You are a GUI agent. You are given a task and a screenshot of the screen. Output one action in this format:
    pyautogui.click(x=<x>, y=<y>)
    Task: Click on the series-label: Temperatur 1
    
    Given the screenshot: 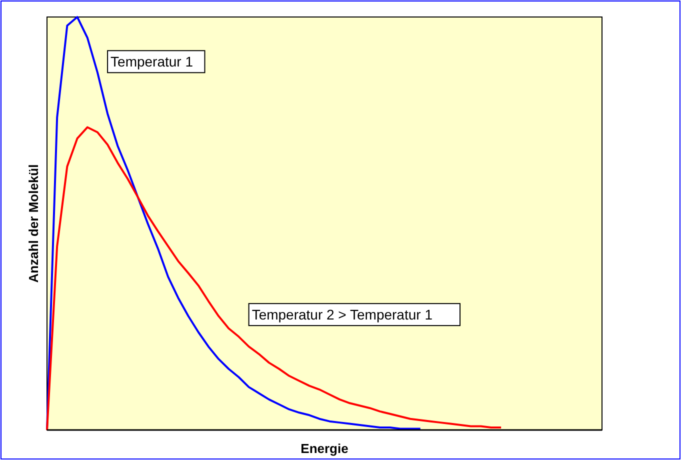 What is the action you would take?
    pyautogui.click(x=152, y=62)
    